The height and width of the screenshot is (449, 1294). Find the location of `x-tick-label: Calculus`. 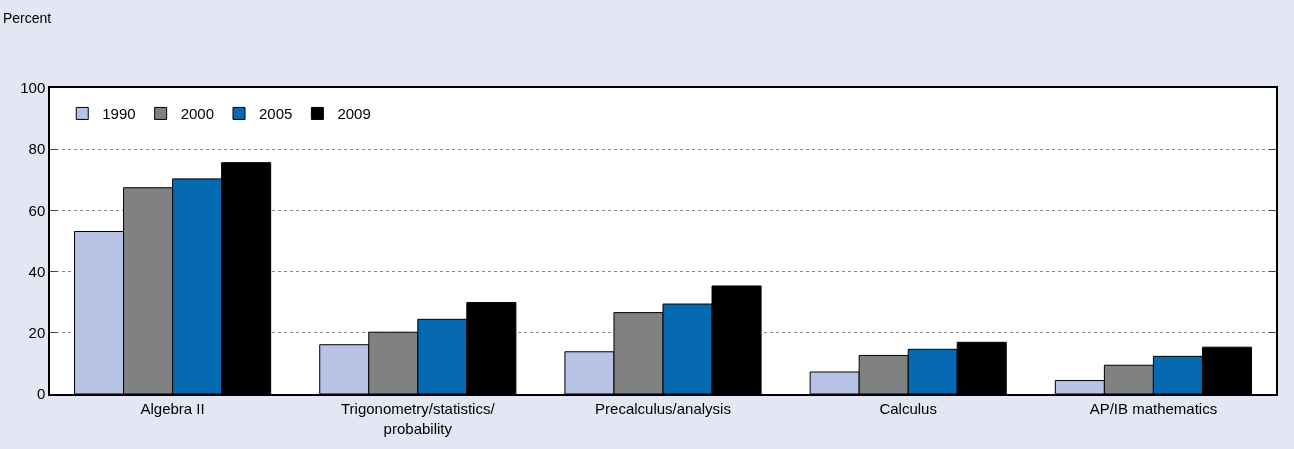

x-tick-label: Calculus is located at coordinates (908, 408).